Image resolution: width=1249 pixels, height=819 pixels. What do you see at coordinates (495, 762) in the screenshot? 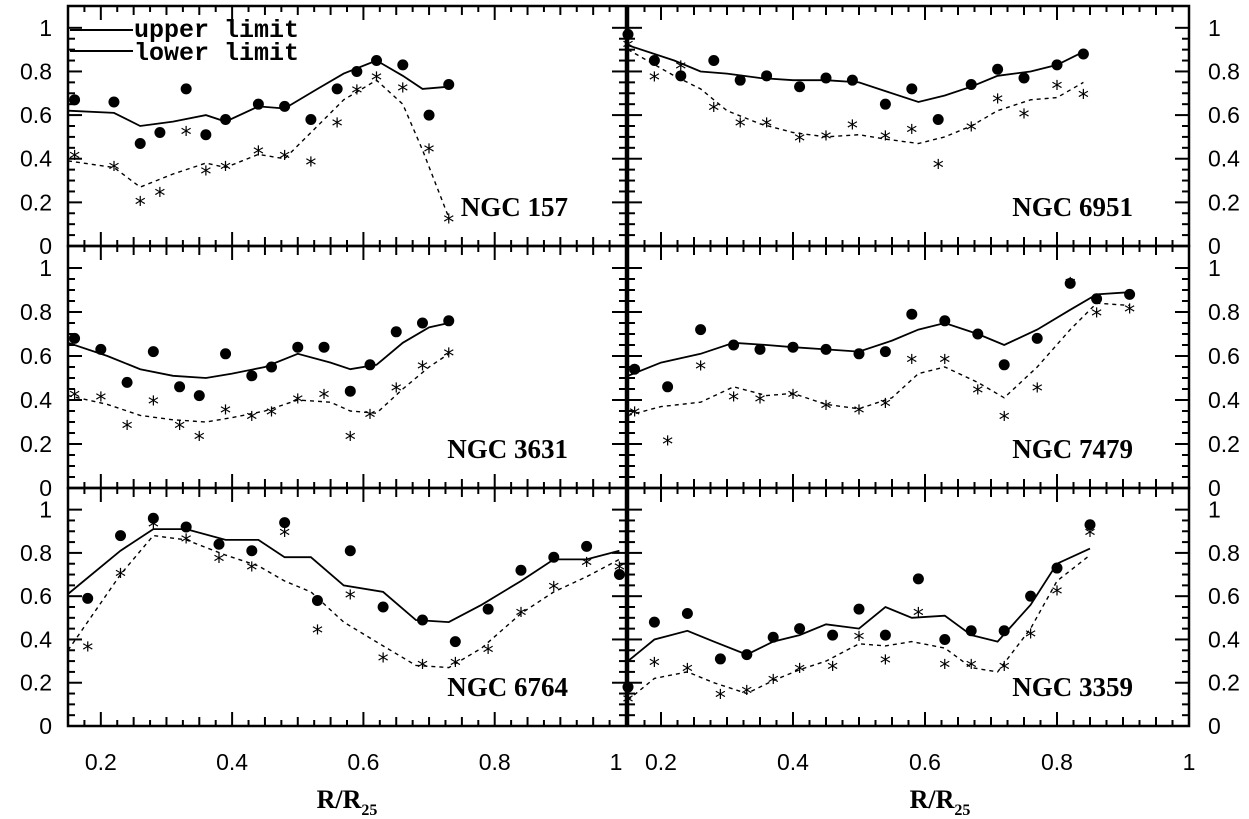
I see `x-tick-label: 0.8` at bounding box center [495, 762].